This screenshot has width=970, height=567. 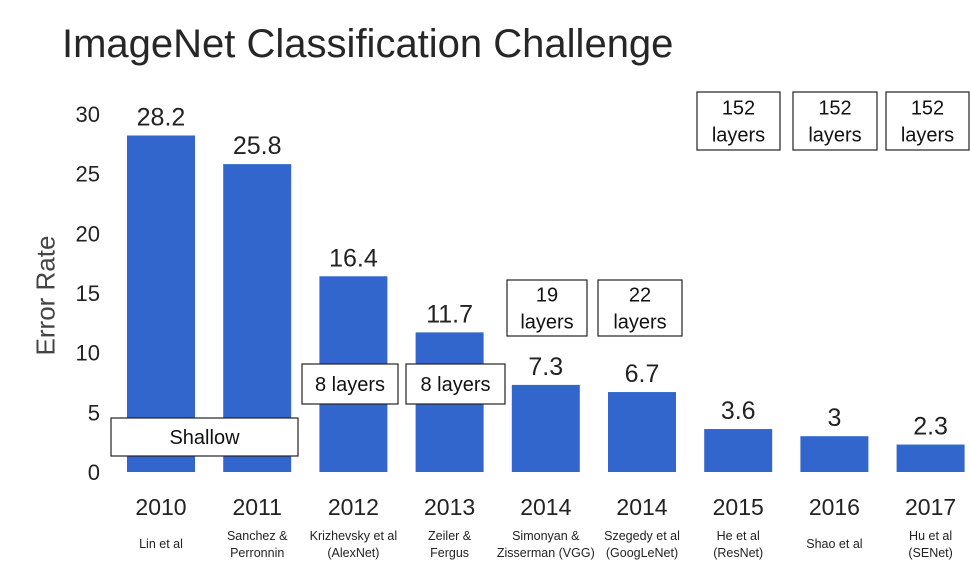 I want to click on x-author-label: Hu et al, so click(x=930, y=536).